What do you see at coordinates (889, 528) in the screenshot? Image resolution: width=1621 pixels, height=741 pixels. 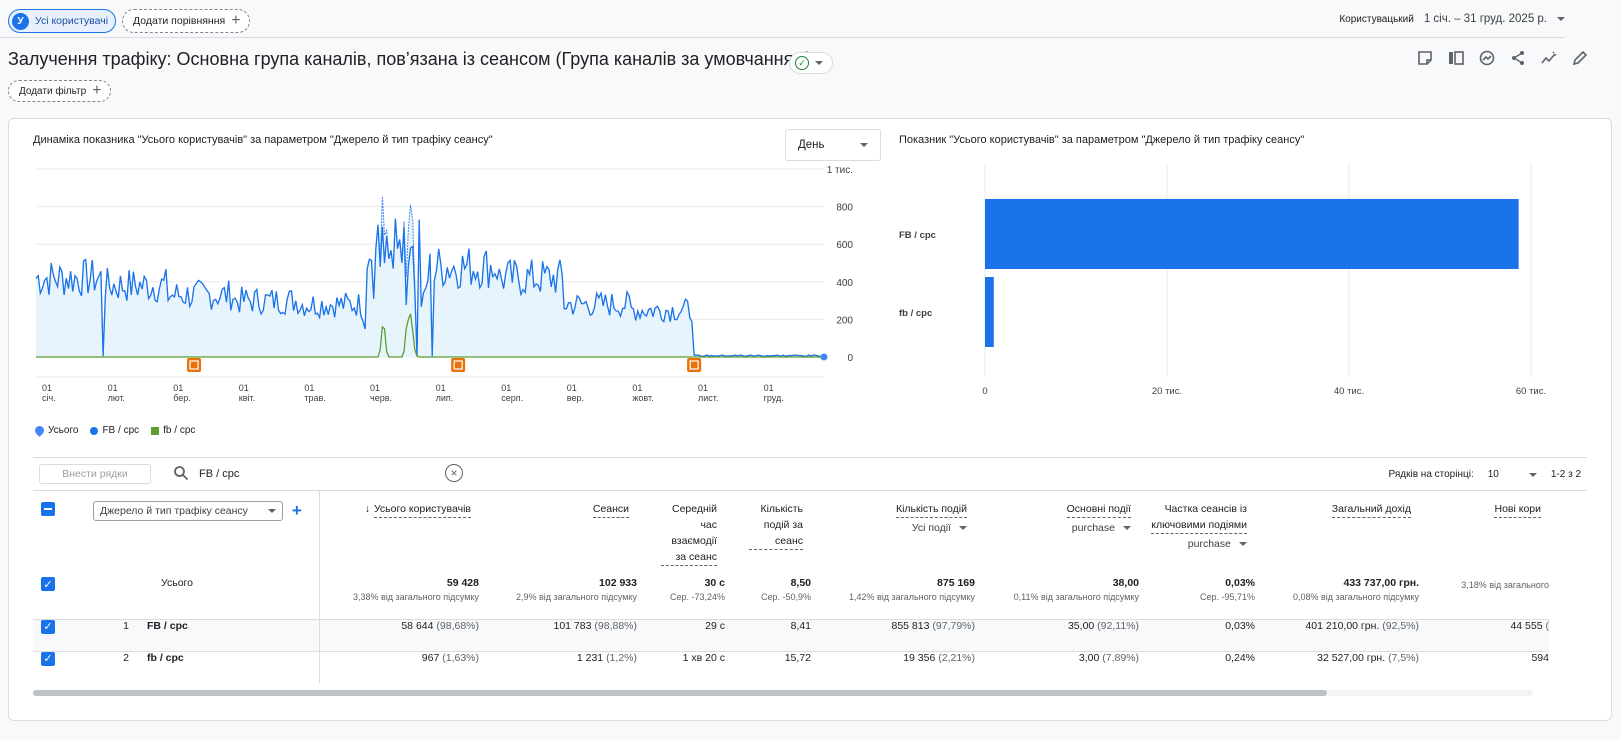 I see `event-filter-dropdown: Усі події` at bounding box center [889, 528].